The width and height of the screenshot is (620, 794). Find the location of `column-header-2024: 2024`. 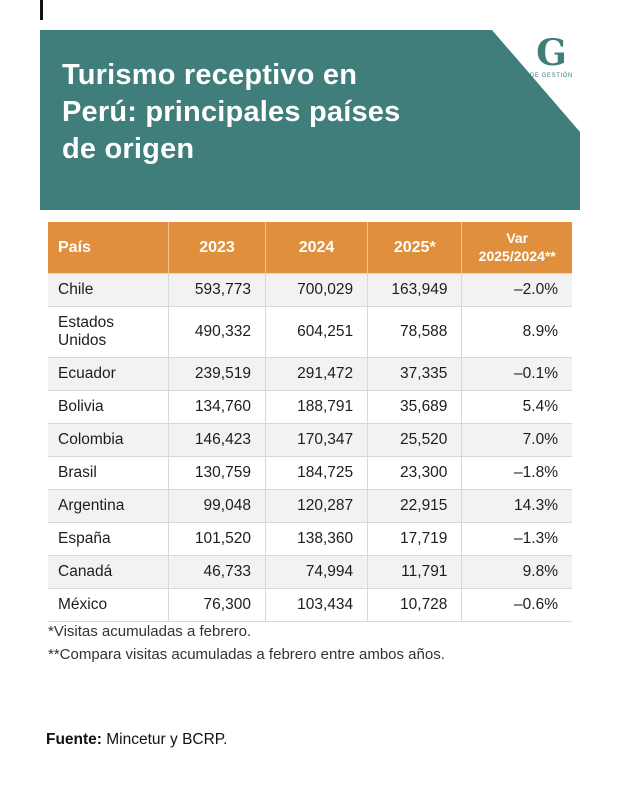

column-header-2024: 2024 is located at coordinates (316, 248).